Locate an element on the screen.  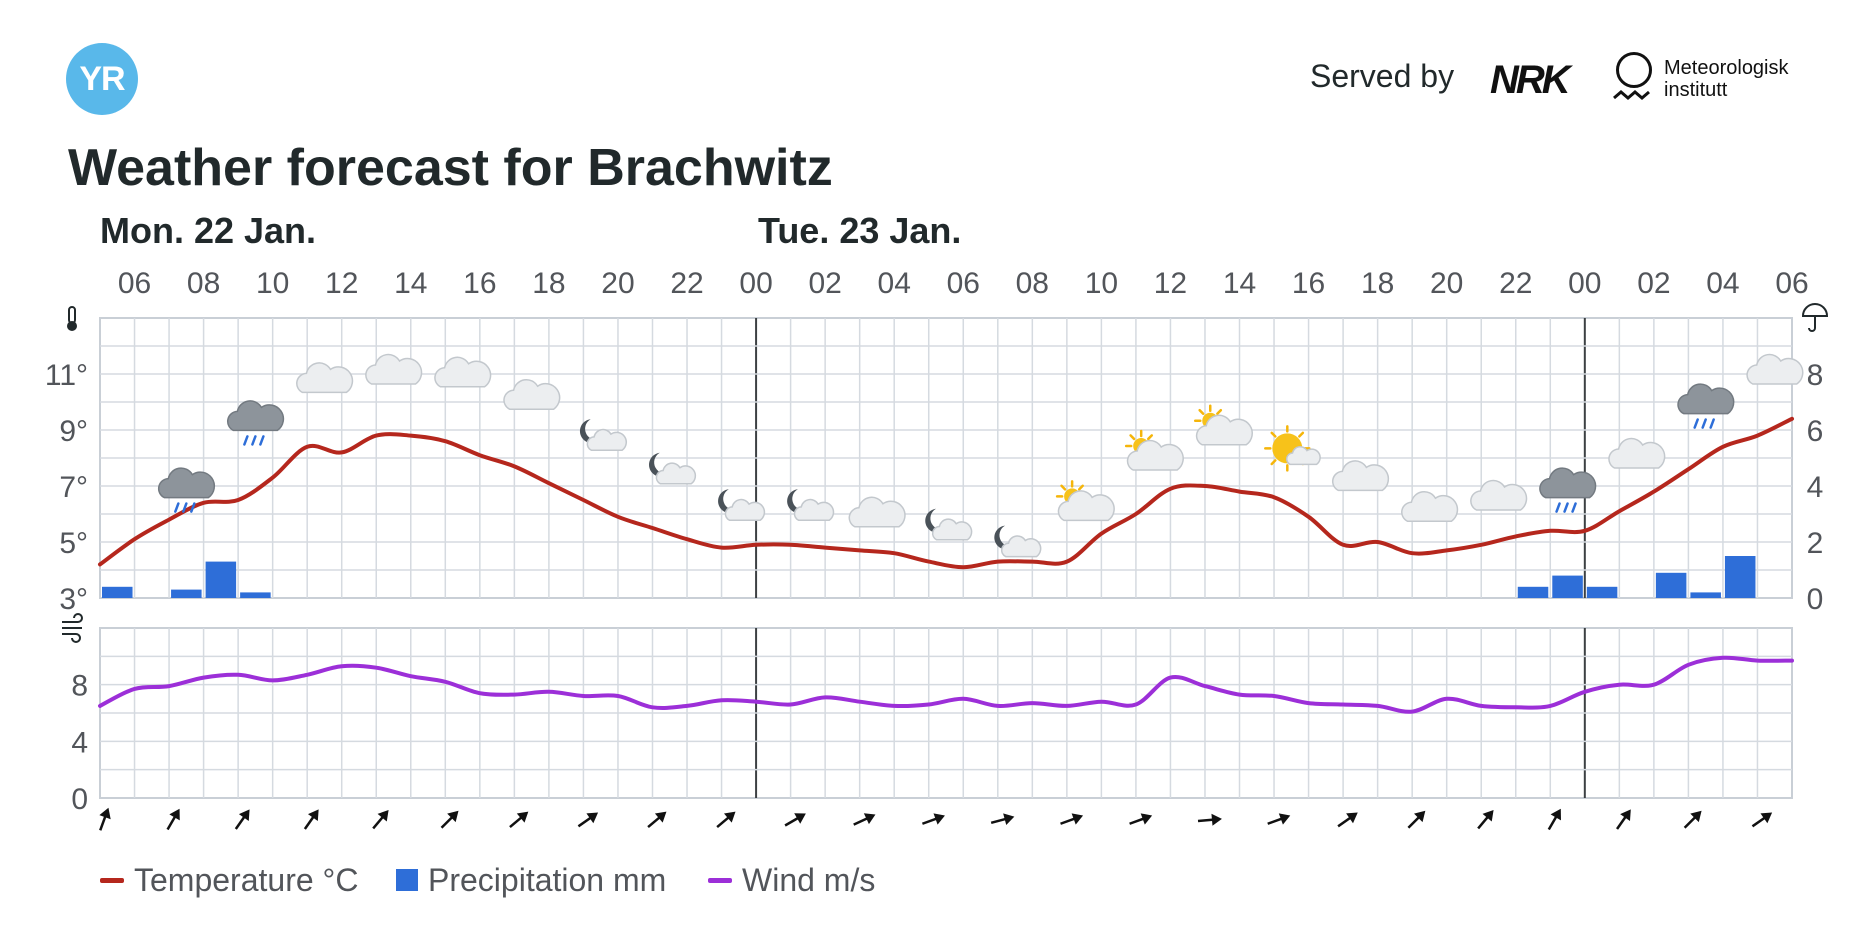
partly-cloudy-night-icon is located at coordinates (811, 505).